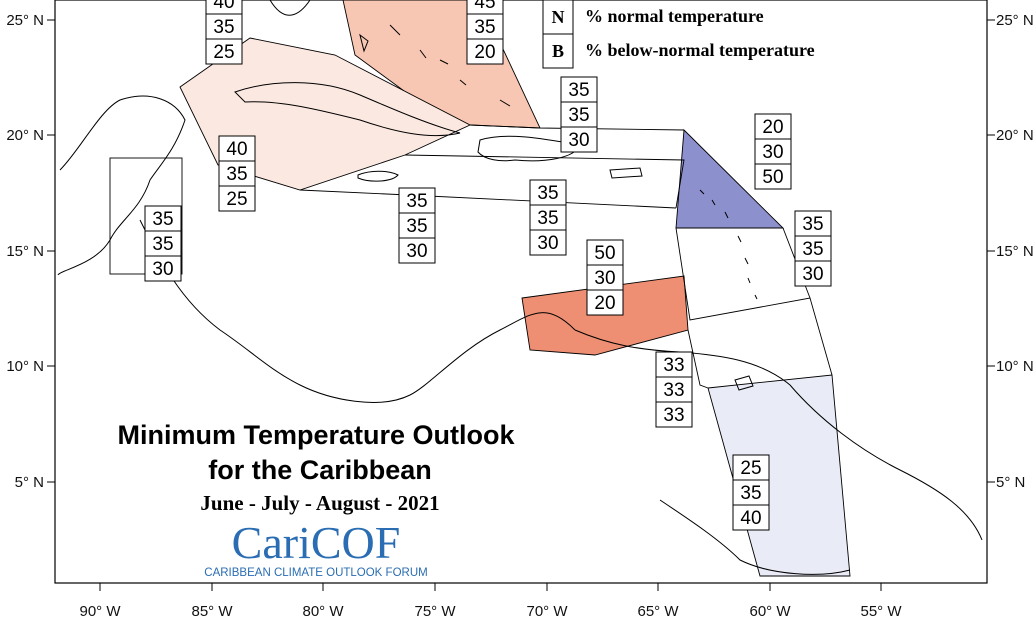 This screenshot has width=1036, height=630. Describe the element at coordinates (547, 611) in the screenshot. I see `lon-label-70: 70° W` at that location.